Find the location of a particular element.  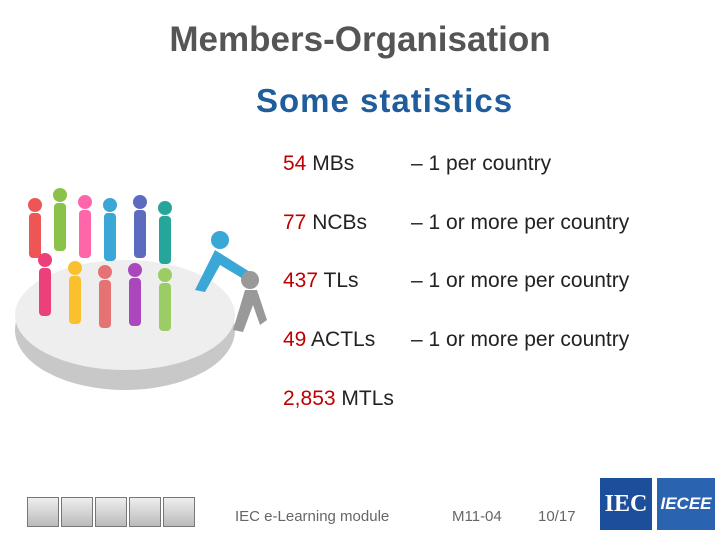

stat-row: 77 NCBs – 1 or more per country is located at coordinates (456, 223).